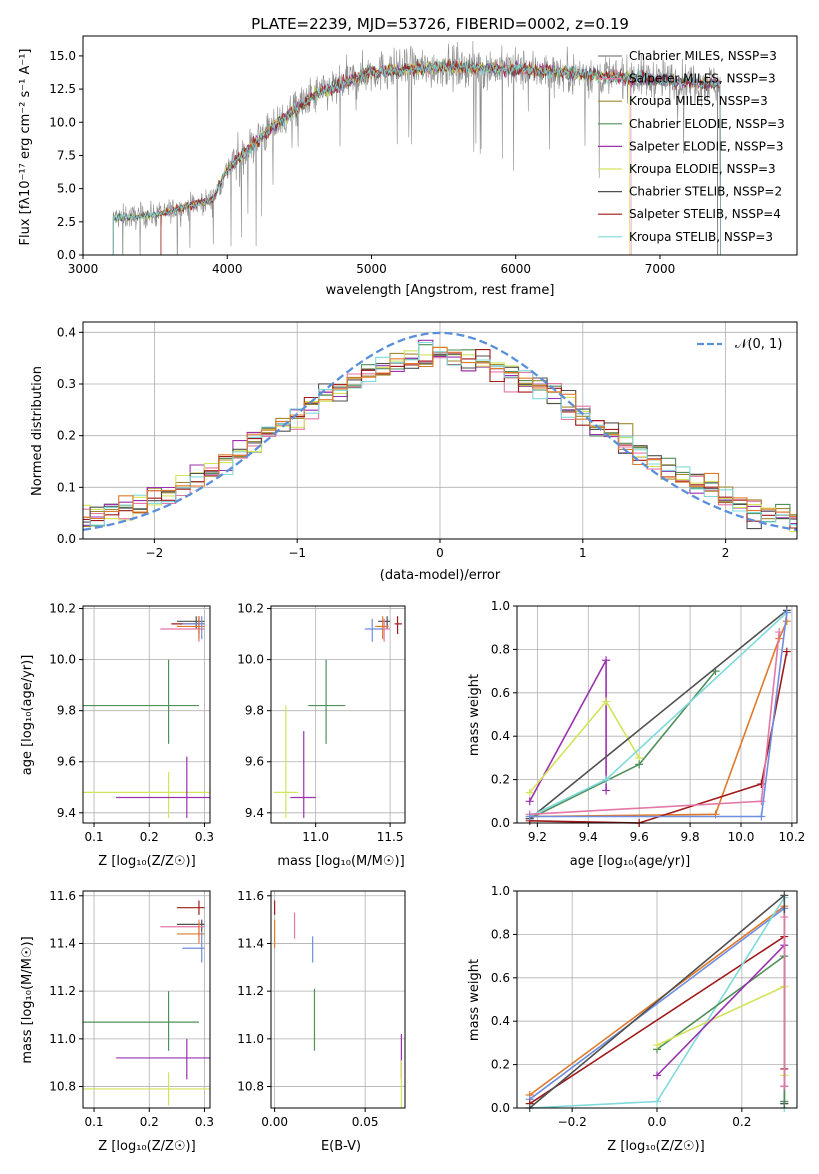 The height and width of the screenshot is (1174, 819). What do you see at coordinates (500, 649) in the screenshot?
I see `y-tick-label: 0.8` at bounding box center [500, 649].